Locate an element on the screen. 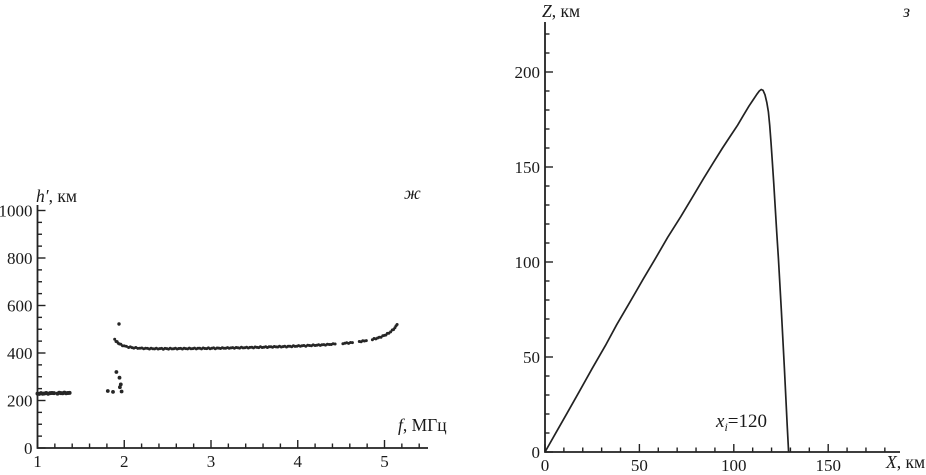  annotation-subscript: i is located at coordinates (726, 427).